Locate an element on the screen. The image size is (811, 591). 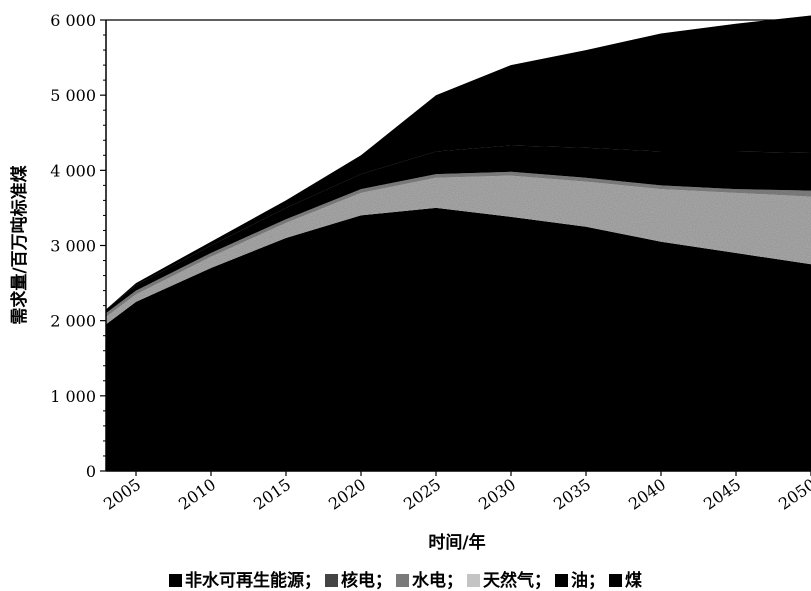
legend-label: 煤 is located at coordinates (633, 581).